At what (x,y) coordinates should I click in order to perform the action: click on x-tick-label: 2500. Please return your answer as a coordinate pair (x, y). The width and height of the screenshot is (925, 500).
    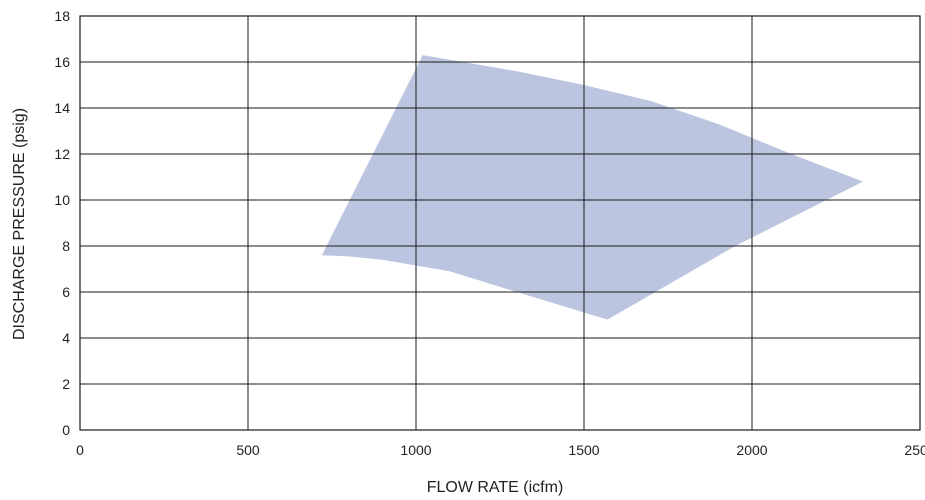
    Looking at the image, I should click on (914, 450).